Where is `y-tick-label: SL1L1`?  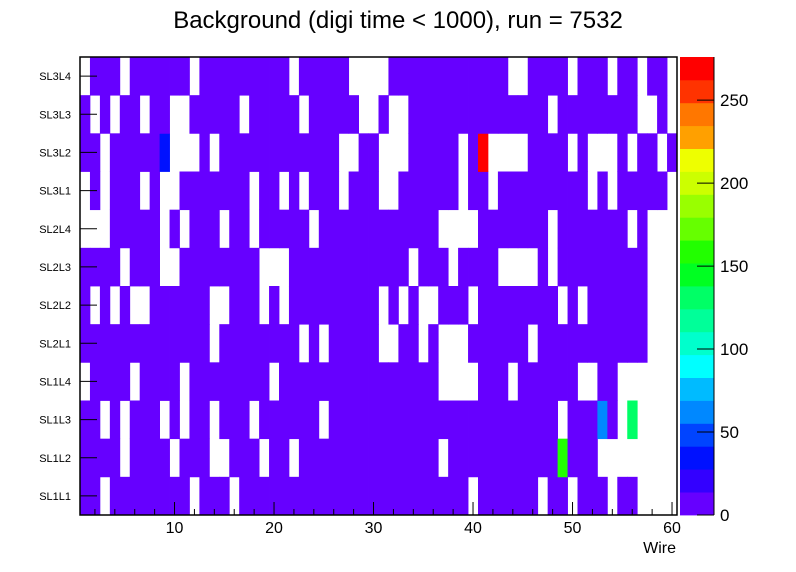 y-tick-label: SL1L1 is located at coordinates (55, 497).